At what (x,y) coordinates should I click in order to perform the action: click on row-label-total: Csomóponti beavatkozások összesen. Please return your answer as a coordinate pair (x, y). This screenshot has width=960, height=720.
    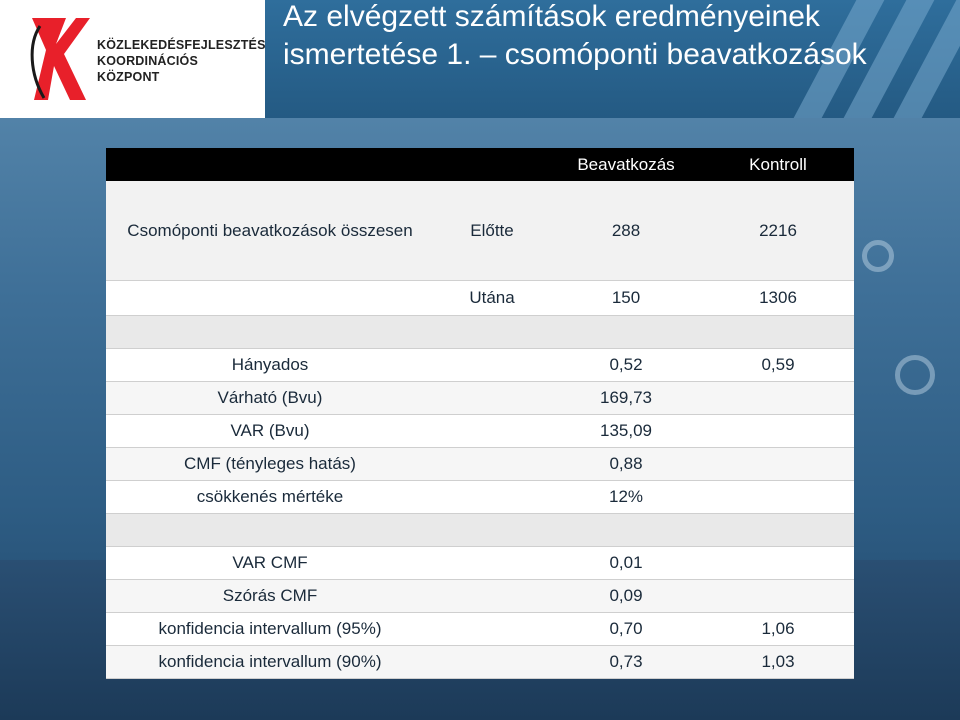
    Looking at the image, I should click on (270, 231).